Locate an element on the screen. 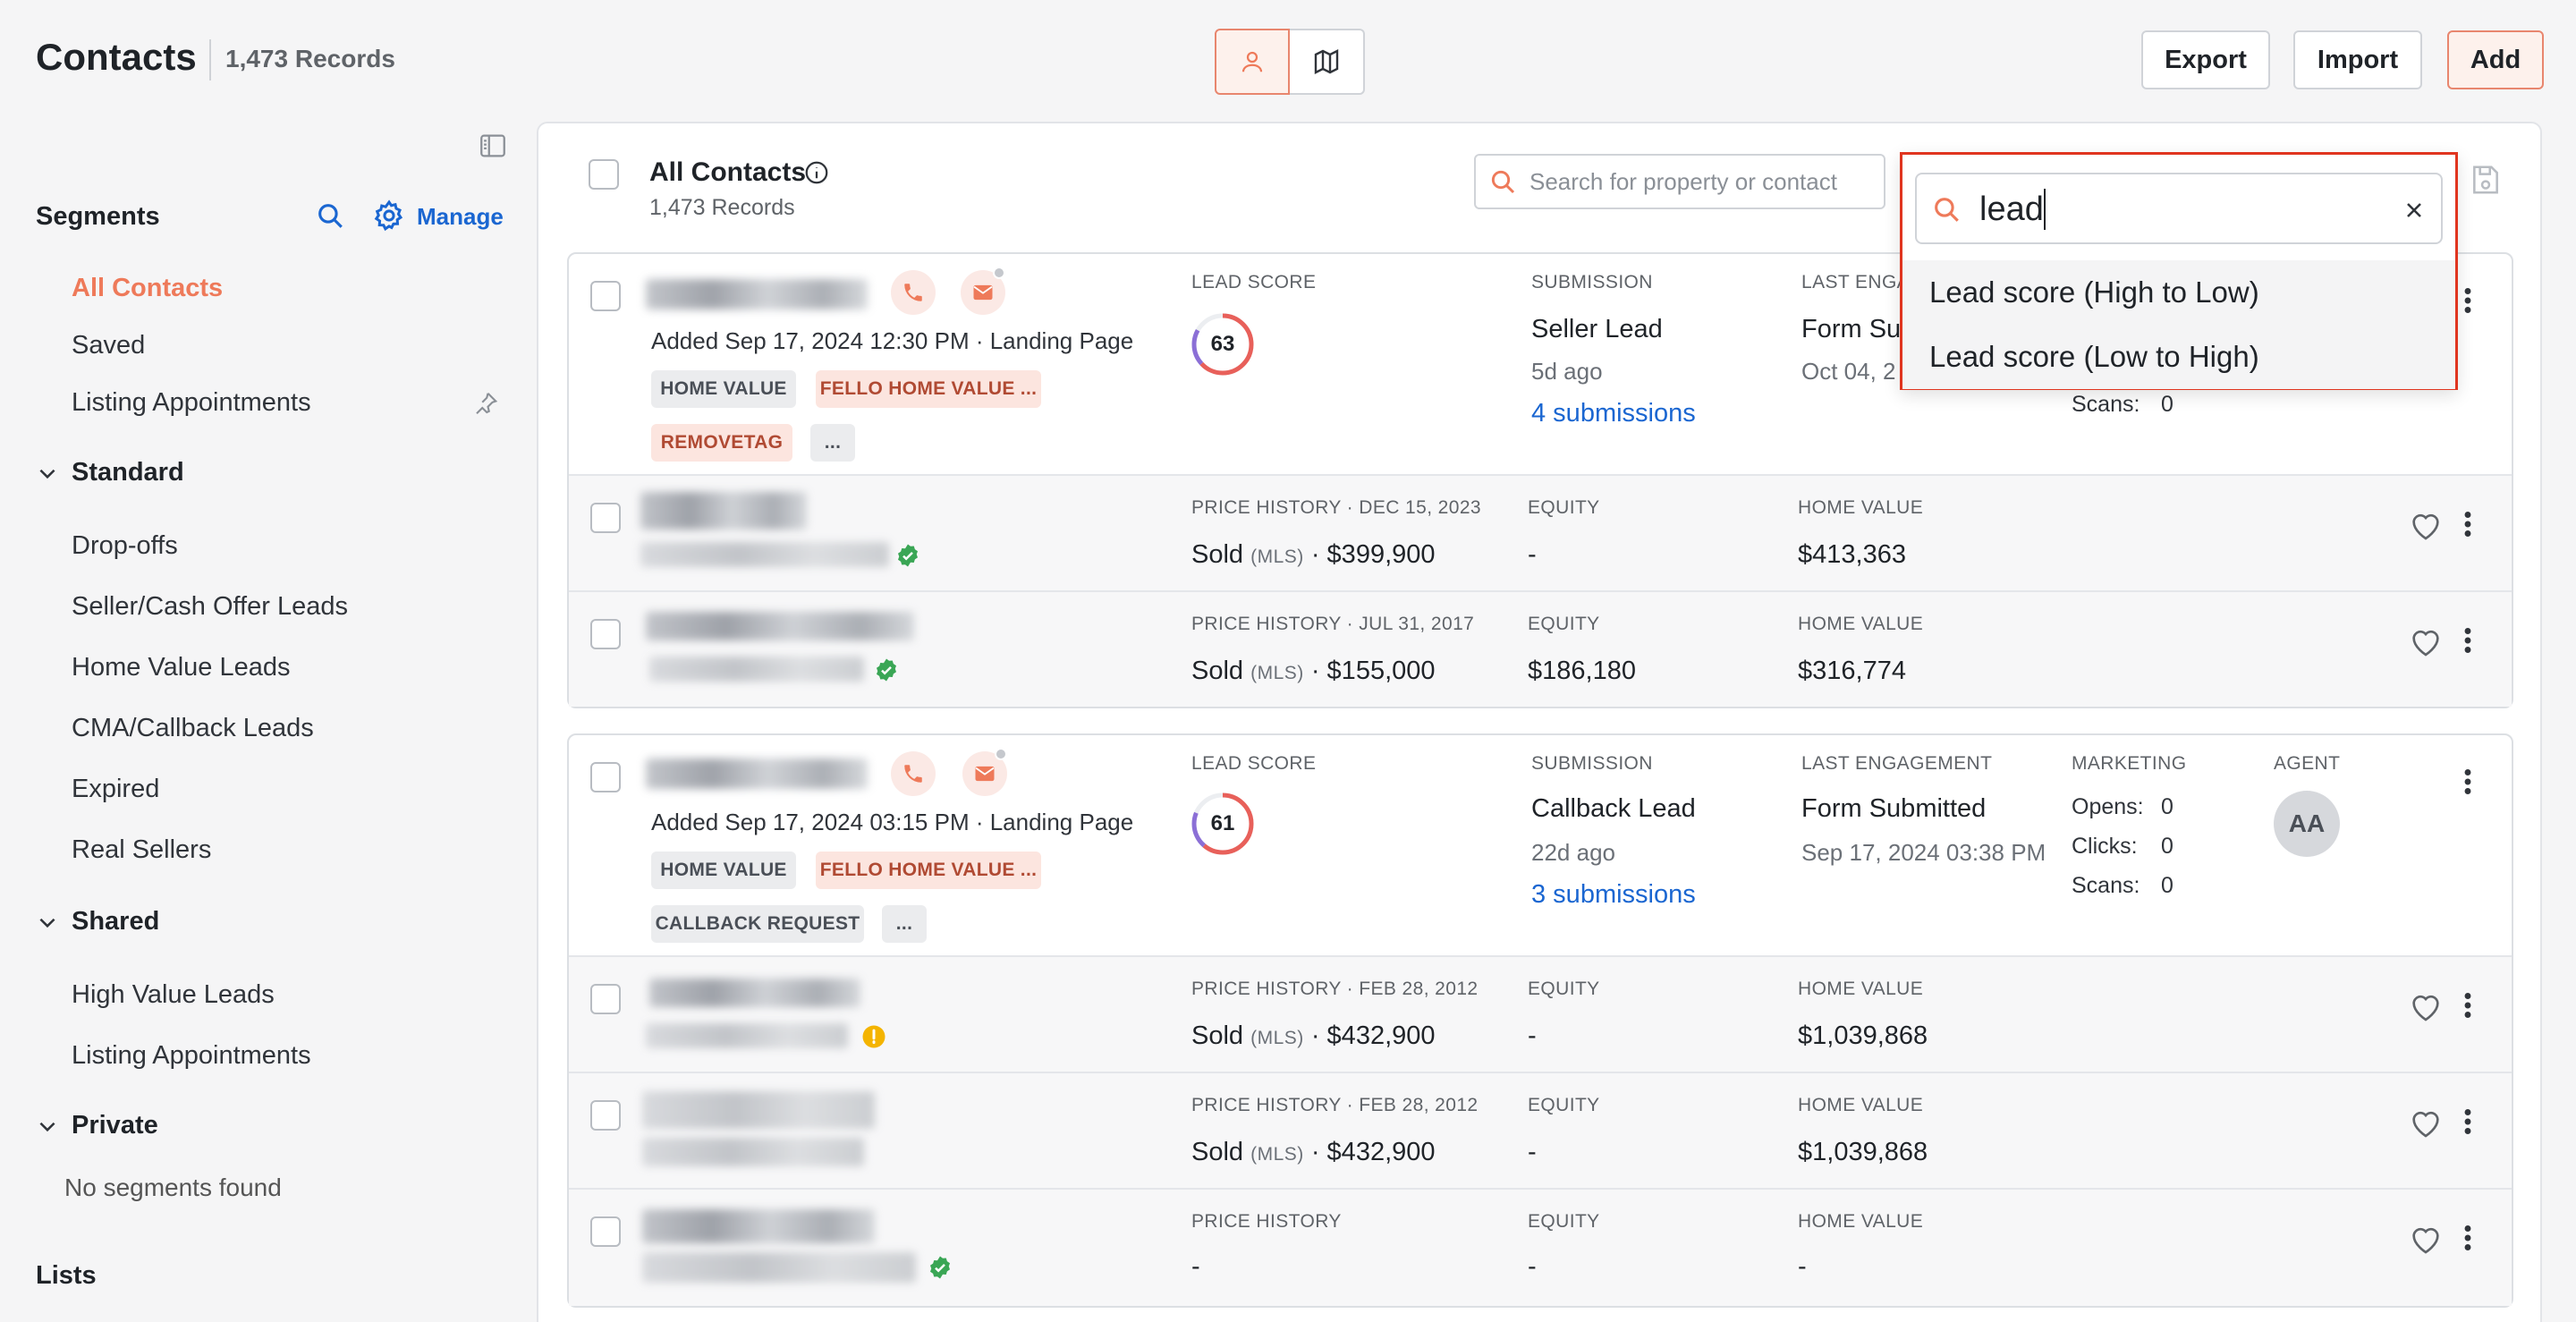  submissions-link: 3 submissions is located at coordinates (1613, 895).